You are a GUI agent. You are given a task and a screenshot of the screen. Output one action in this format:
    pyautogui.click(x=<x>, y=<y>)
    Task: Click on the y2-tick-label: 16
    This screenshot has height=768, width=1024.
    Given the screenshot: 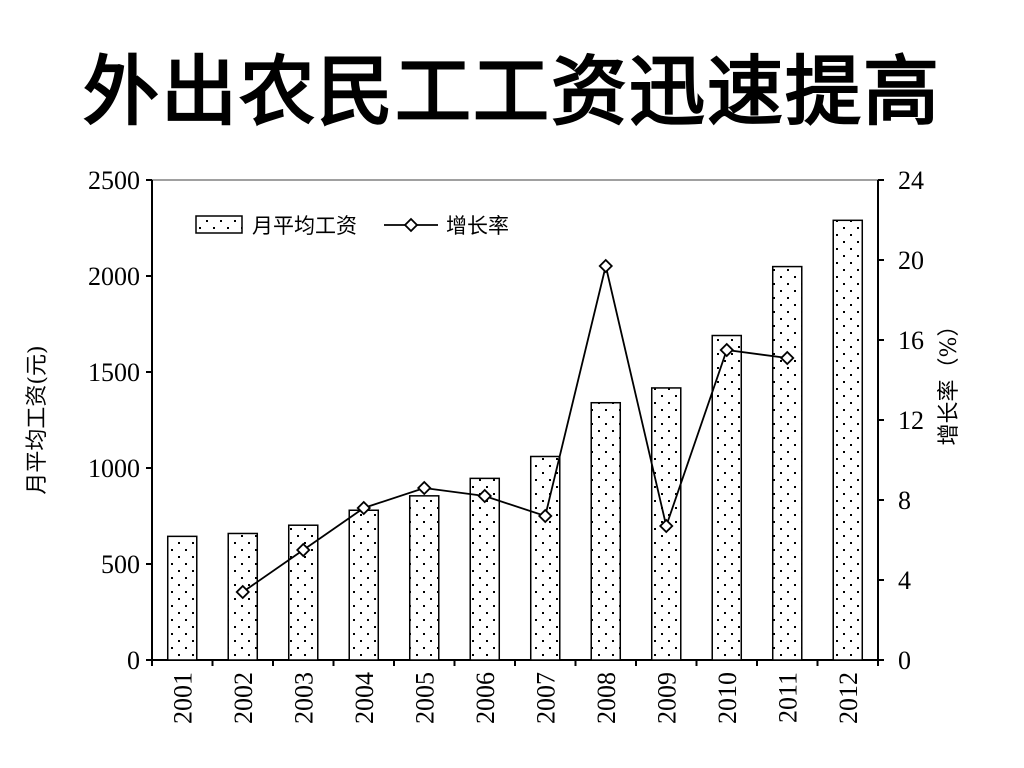 What is the action you would take?
    pyautogui.click(x=911, y=340)
    